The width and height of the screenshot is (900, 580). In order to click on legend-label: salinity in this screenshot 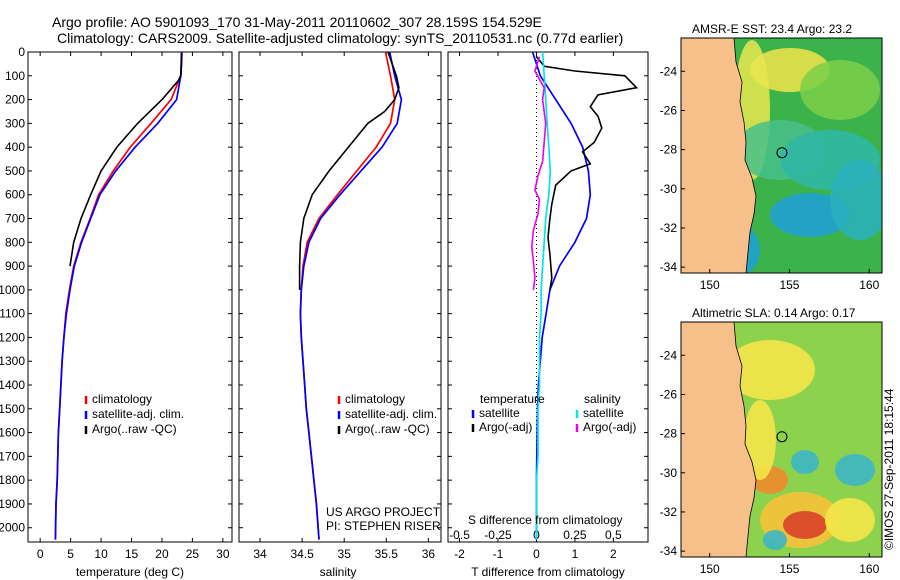, I will do `click(602, 399)`.